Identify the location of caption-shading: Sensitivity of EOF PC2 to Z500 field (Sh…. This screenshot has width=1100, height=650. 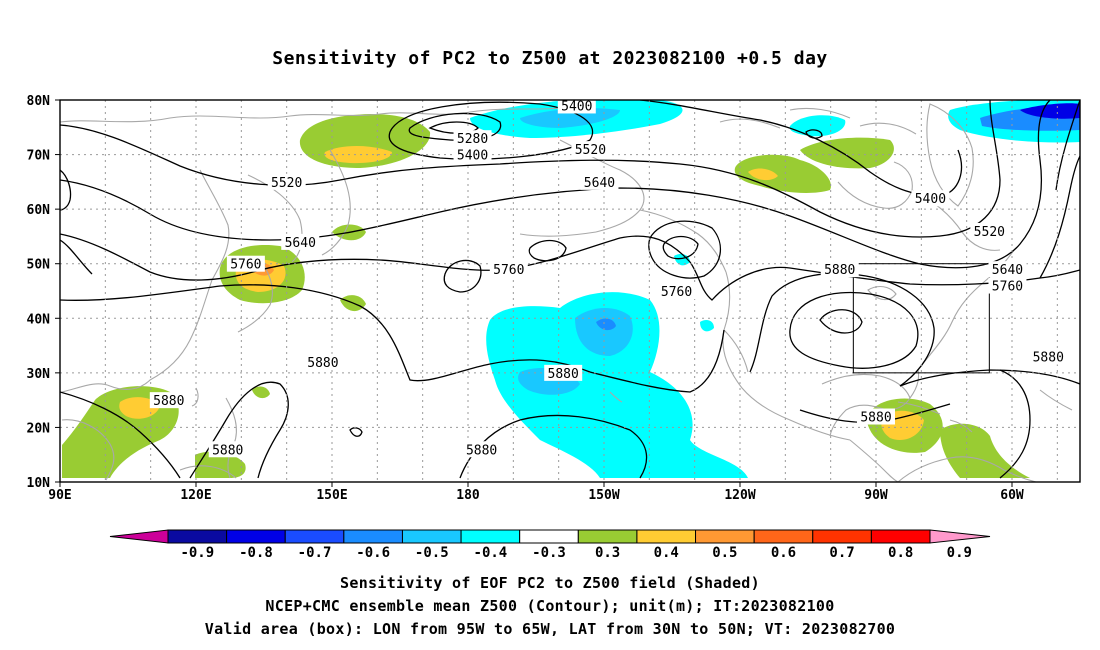
(550, 583).